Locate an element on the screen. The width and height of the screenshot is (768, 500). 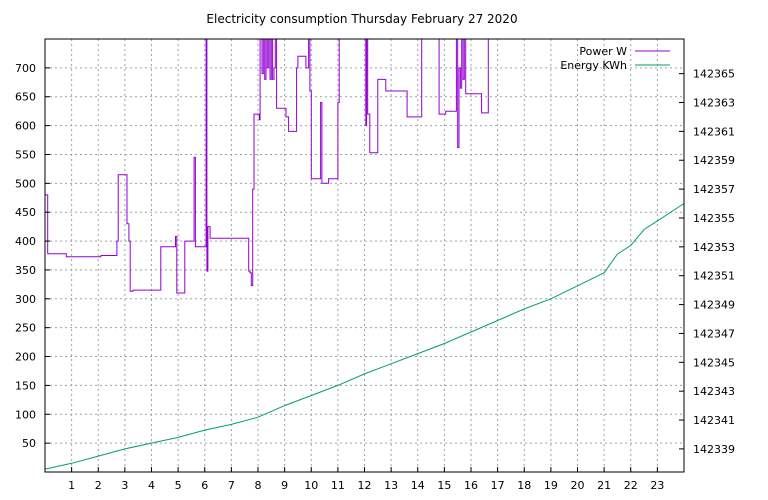
y-tick-label: 100 is located at coordinates (25, 414).